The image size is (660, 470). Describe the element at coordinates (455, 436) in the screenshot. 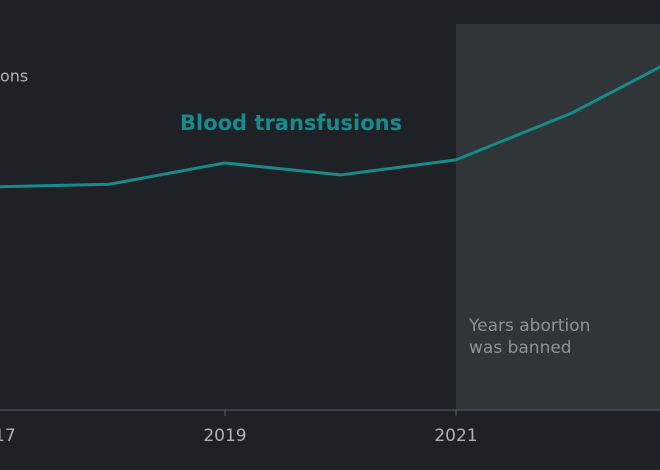

I see `x-tick-label: 2021` at that location.